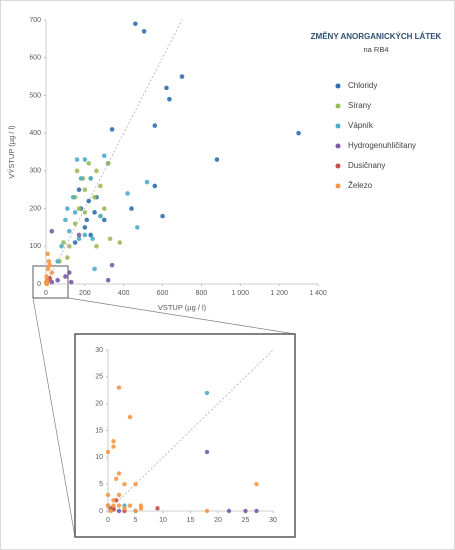  What do you see at coordinates (361, 125) in the screenshot?
I see `legend-label: Vápník` at bounding box center [361, 125].